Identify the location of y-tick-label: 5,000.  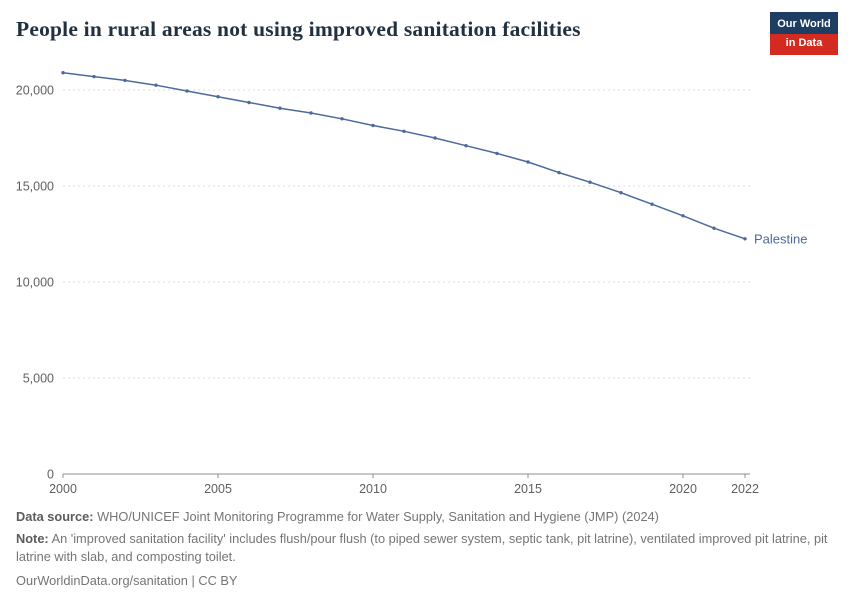
(38, 379).